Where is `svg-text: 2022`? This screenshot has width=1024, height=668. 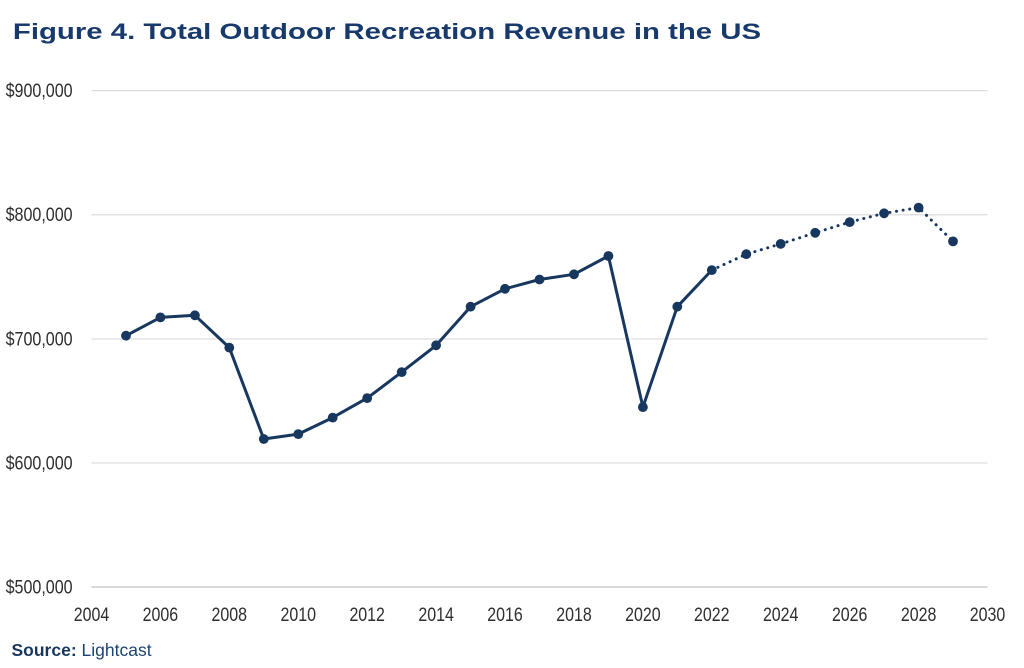 svg-text: 2022 is located at coordinates (712, 615).